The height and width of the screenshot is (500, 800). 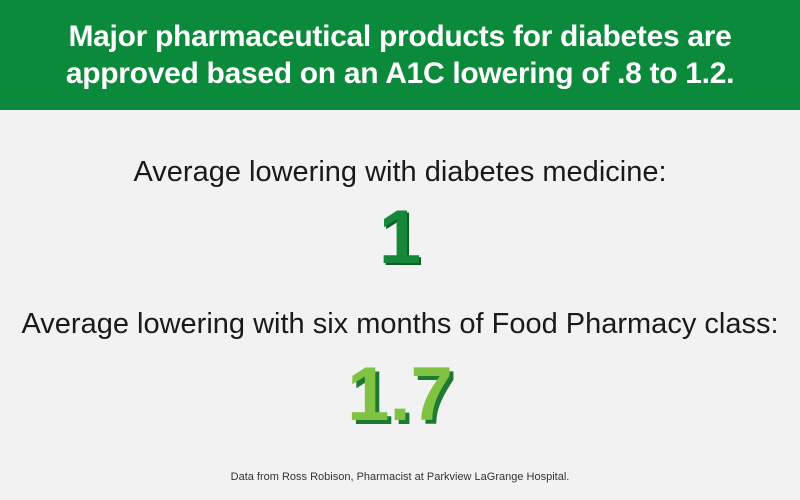 What do you see at coordinates (400, 394) in the screenshot?
I see `stat-value: 1.7` at bounding box center [400, 394].